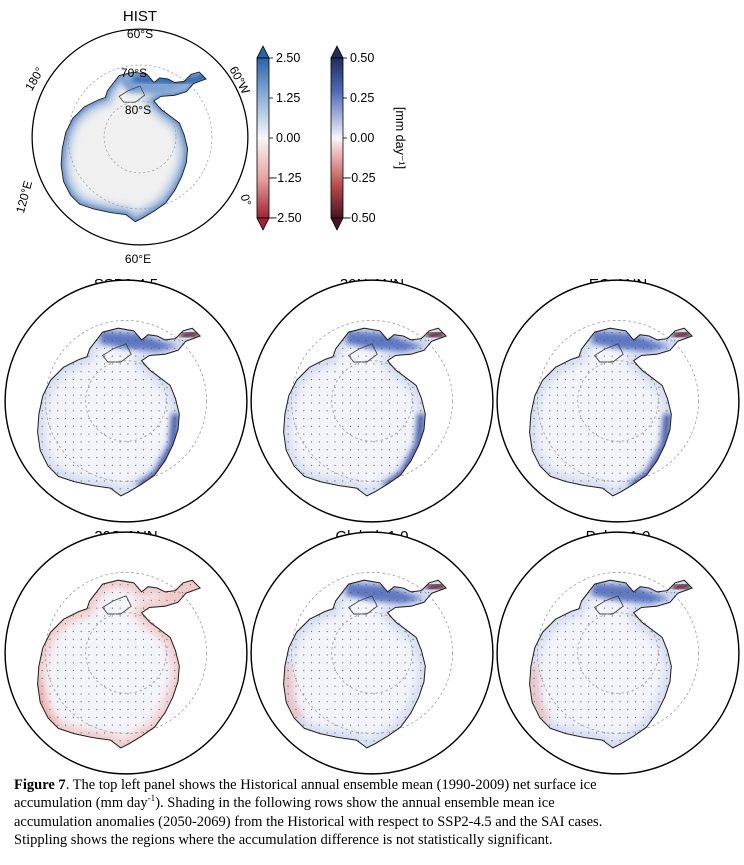 The image size is (744, 865). What do you see at coordinates (360, 218) in the screenshot?
I see `colorbar-anomaly-tick-5: −0.50` at bounding box center [360, 218].